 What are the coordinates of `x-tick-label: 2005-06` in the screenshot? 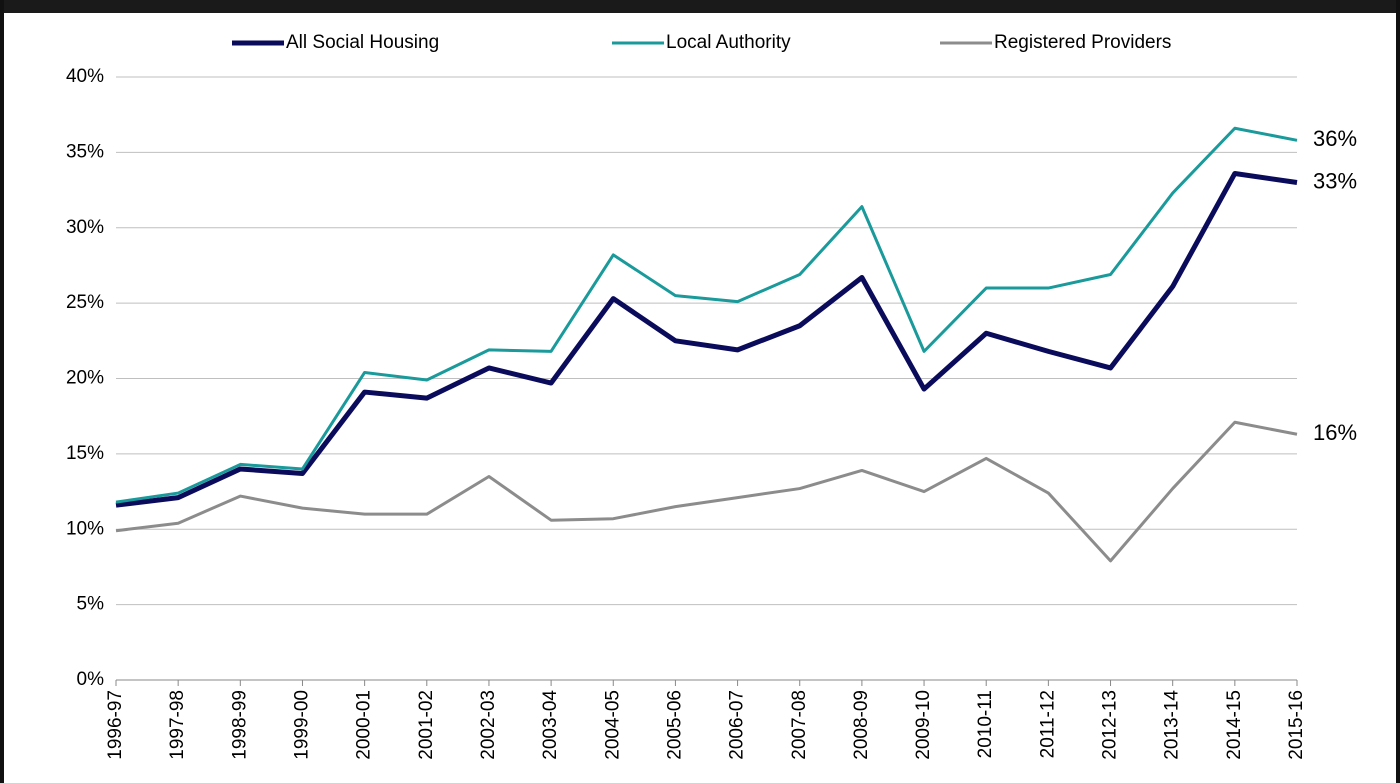 It's located at (674, 725).